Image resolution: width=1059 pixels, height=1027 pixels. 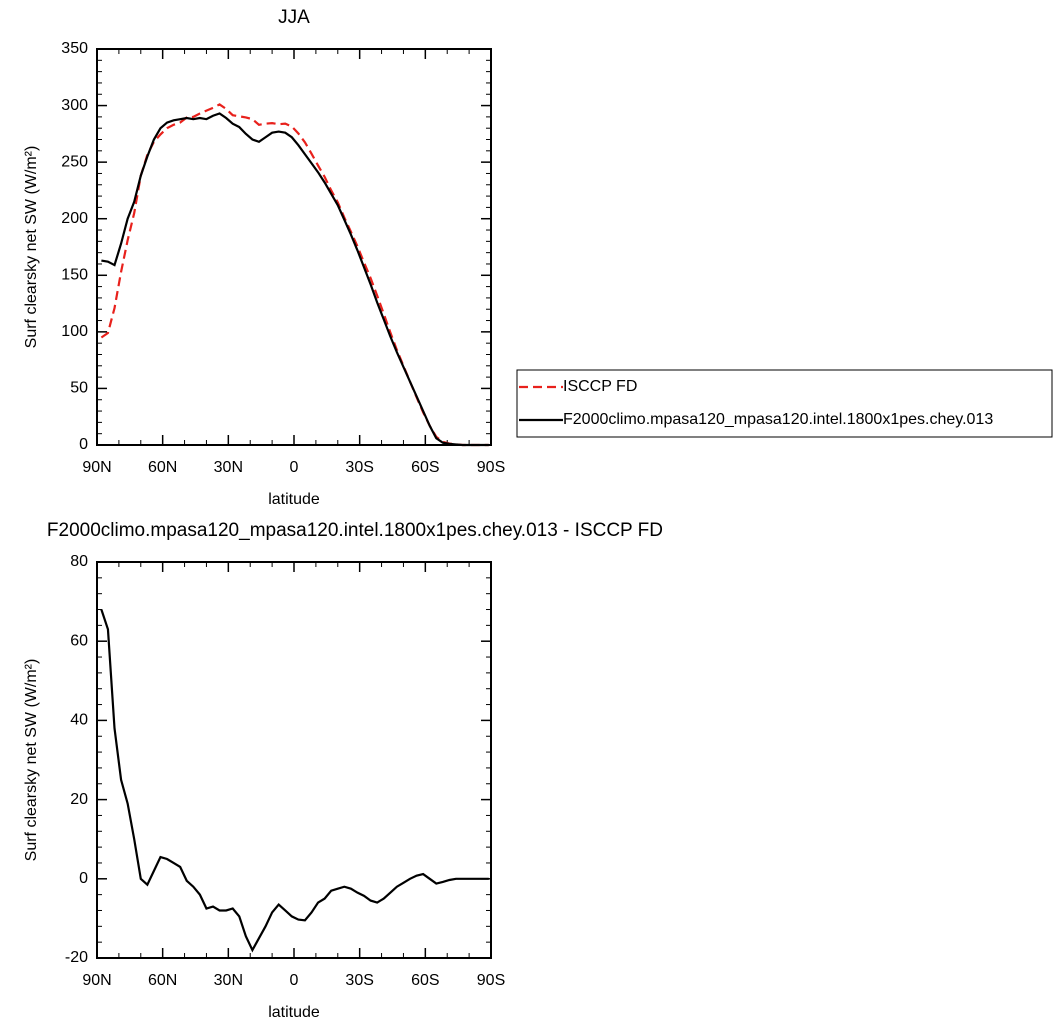 What do you see at coordinates (74, 331) in the screenshot?
I see `y-tick-label: 100` at bounding box center [74, 331].